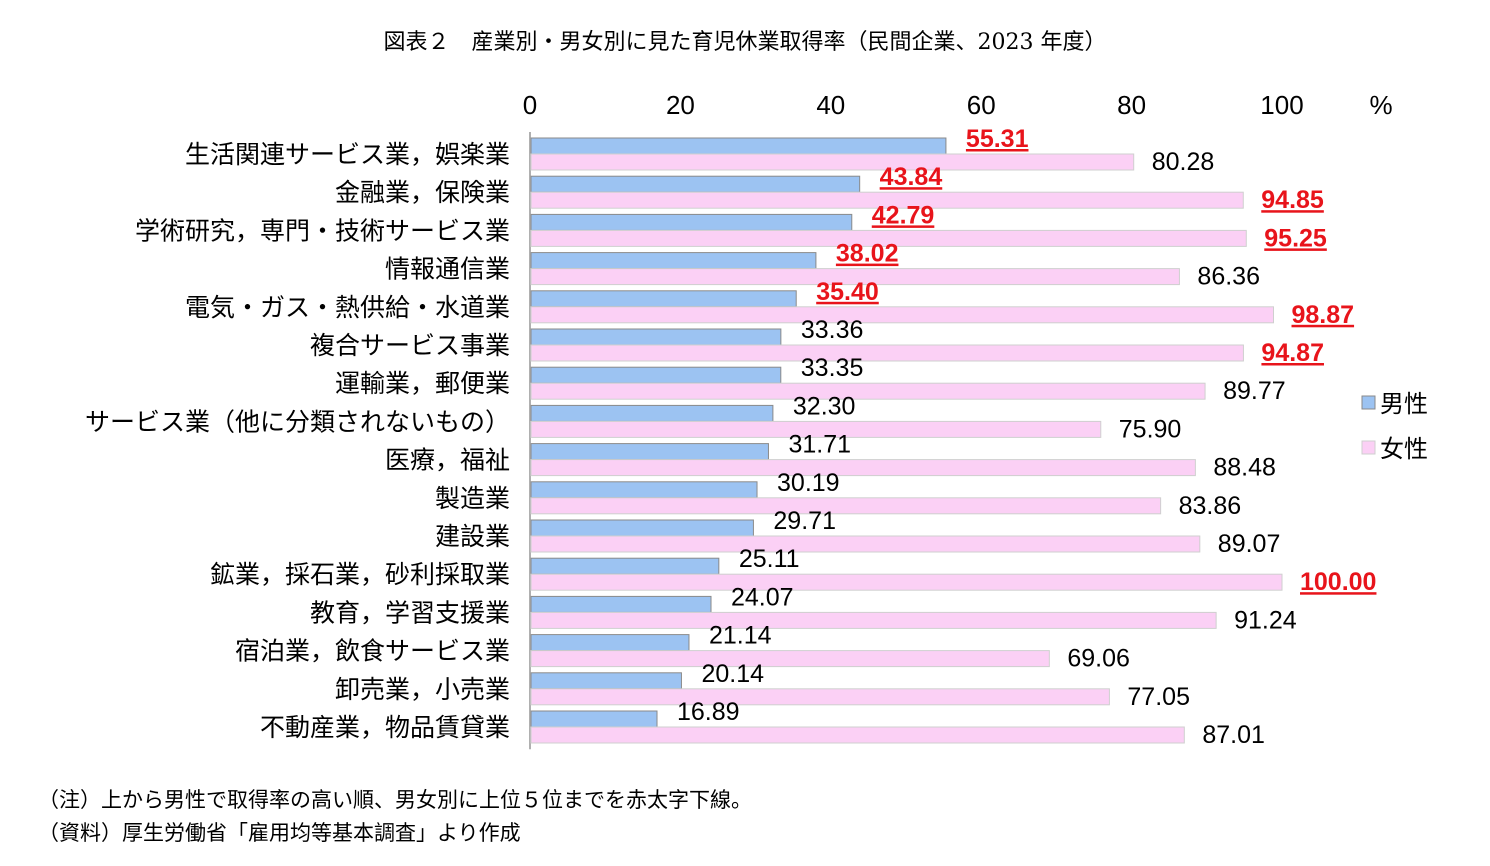 The width and height of the screenshot is (1490, 866). I want to click on category-label: 宿泊業，飲食サービス業, so click(372, 651).